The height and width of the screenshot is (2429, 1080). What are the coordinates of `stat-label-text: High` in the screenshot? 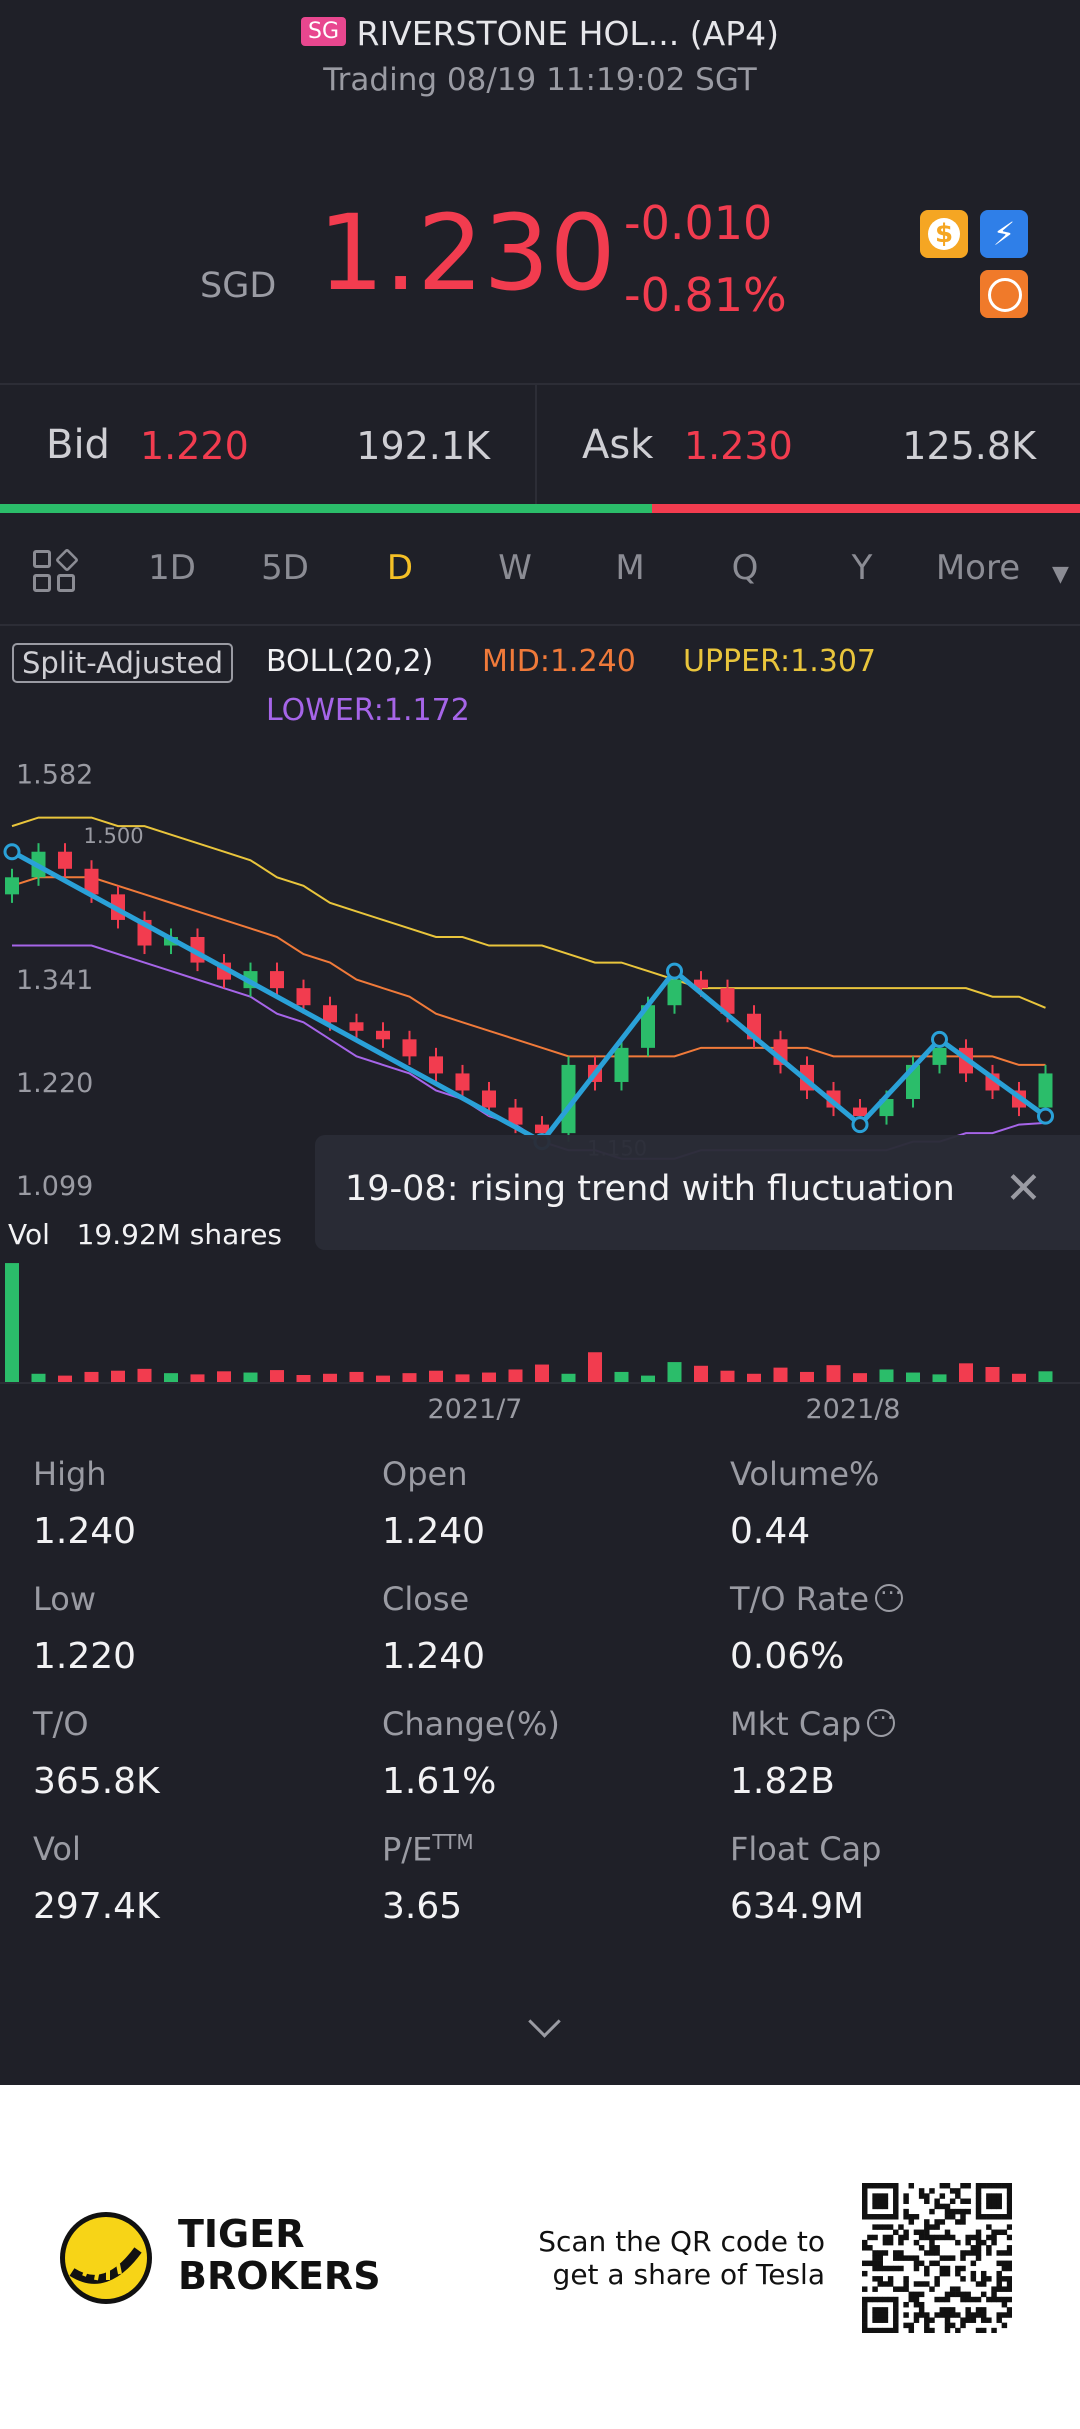 It's located at (70, 1474).